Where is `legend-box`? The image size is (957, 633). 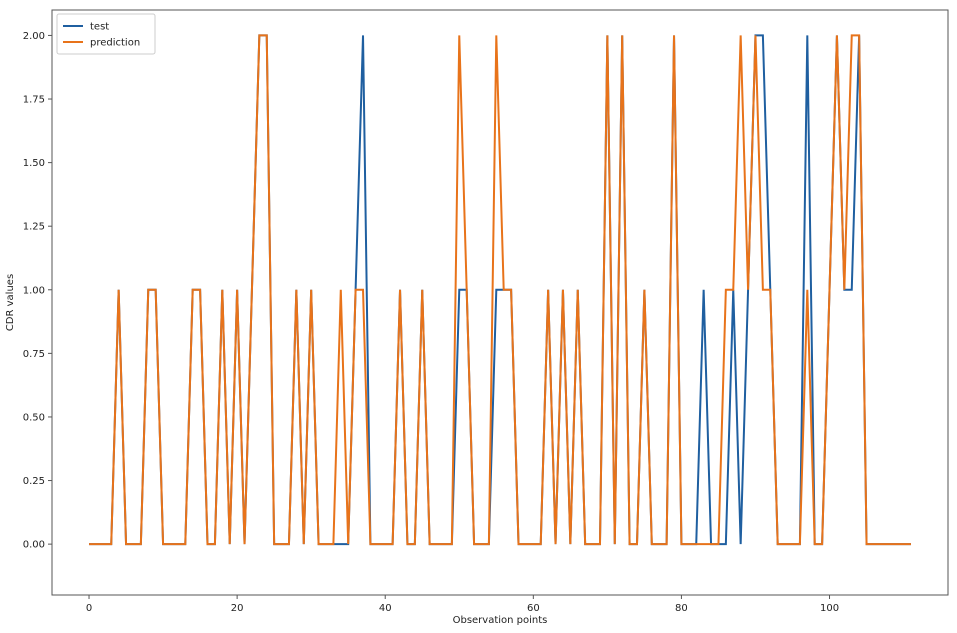
legend-box is located at coordinates (106, 34).